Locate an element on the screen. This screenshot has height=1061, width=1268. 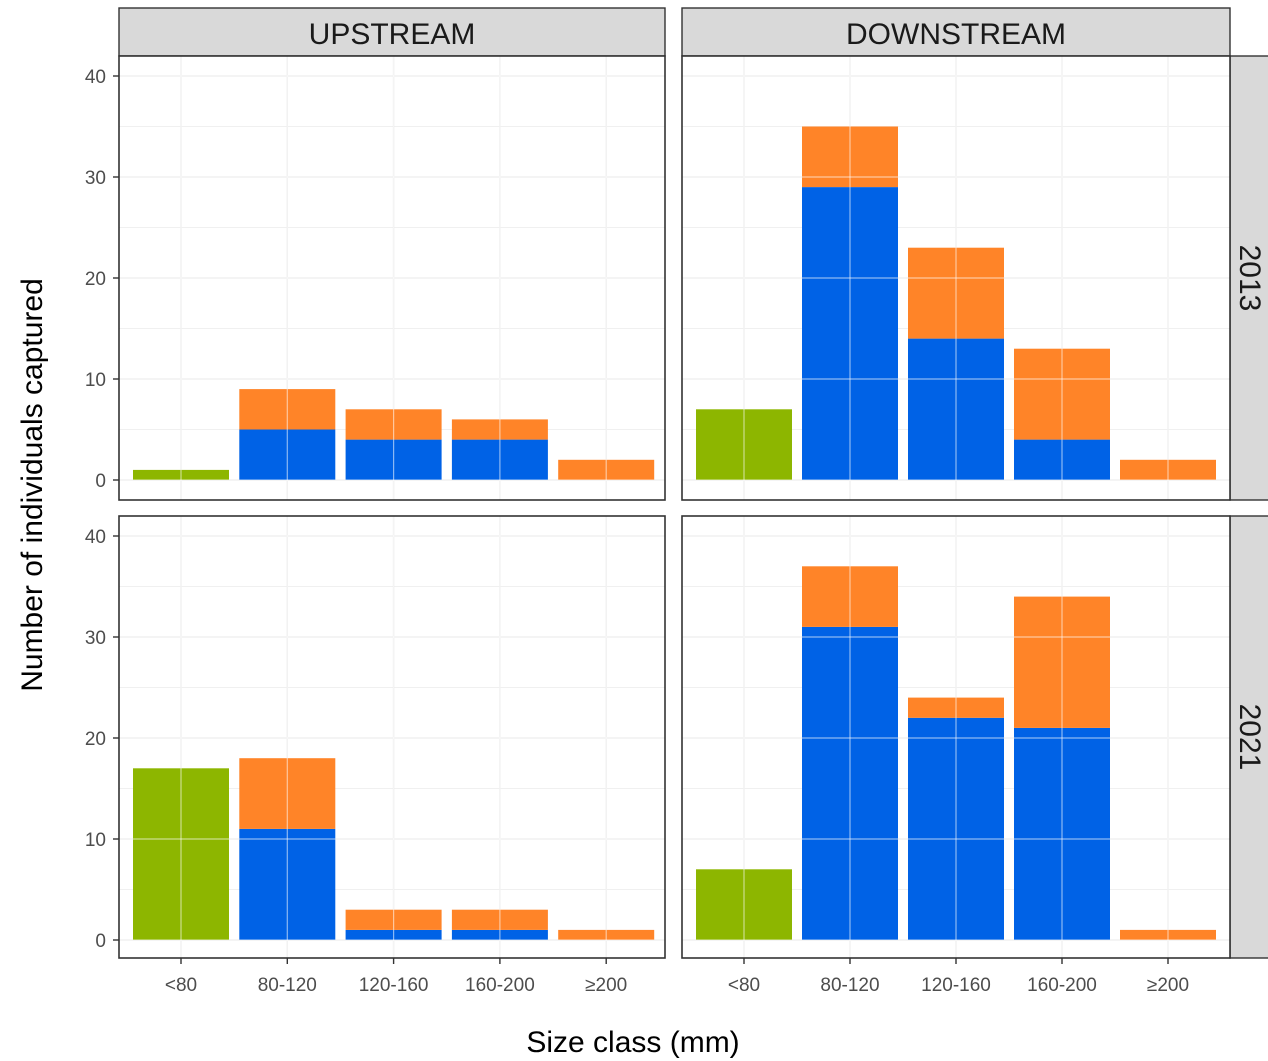
facet-strip-2013 is located at coordinates (1248, 278).